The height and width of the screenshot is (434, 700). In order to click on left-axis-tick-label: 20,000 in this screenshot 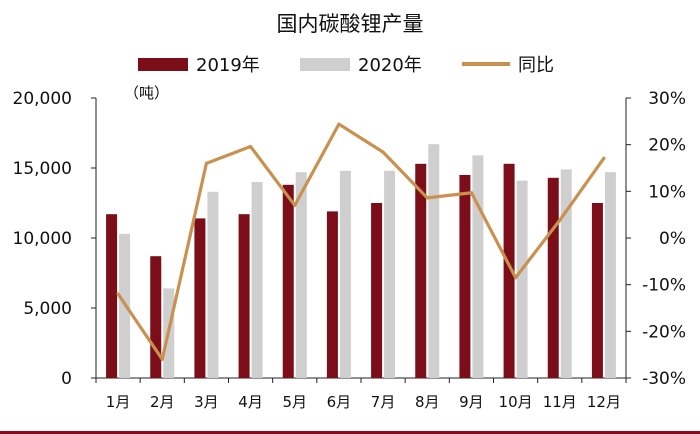, I will do `click(42, 99)`.